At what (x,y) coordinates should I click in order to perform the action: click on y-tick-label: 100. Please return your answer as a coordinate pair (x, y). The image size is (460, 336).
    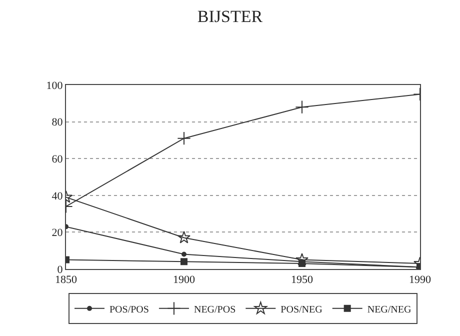
    Looking at the image, I should click on (55, 86).